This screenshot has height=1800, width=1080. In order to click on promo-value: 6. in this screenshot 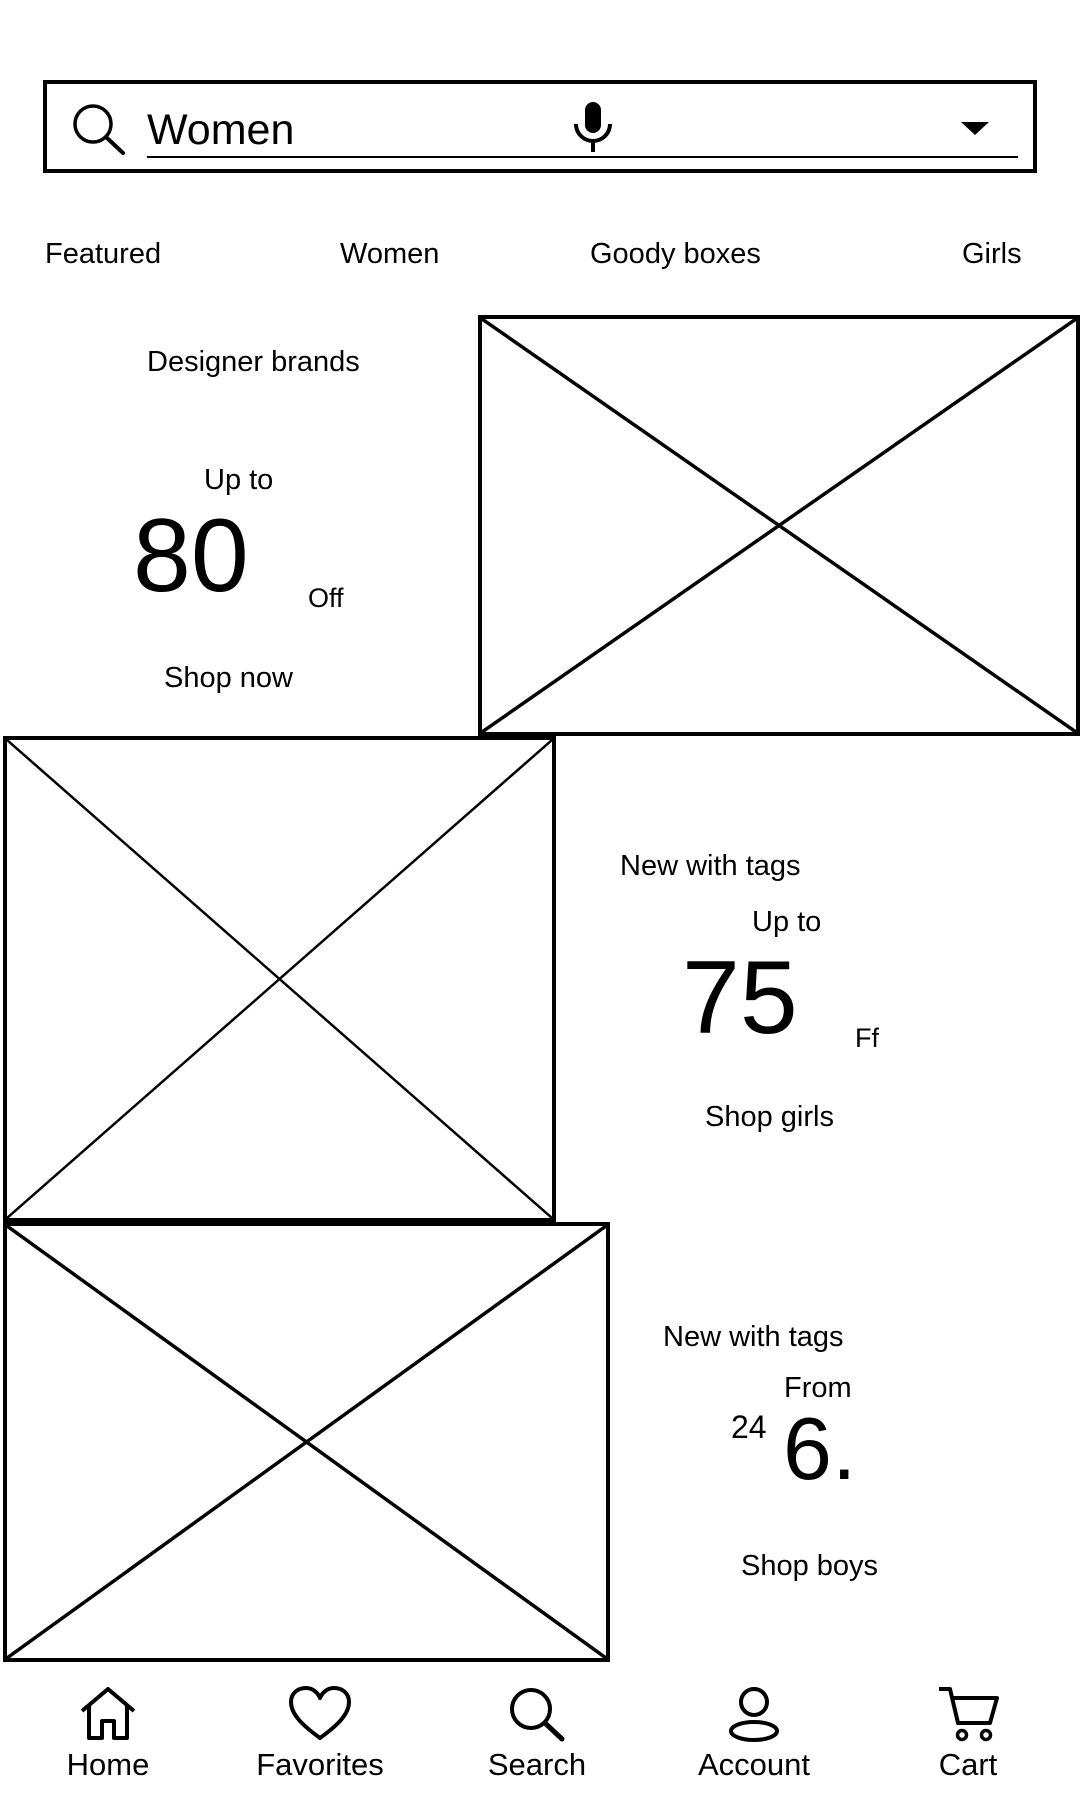, I will do `click(820, 1448)`.